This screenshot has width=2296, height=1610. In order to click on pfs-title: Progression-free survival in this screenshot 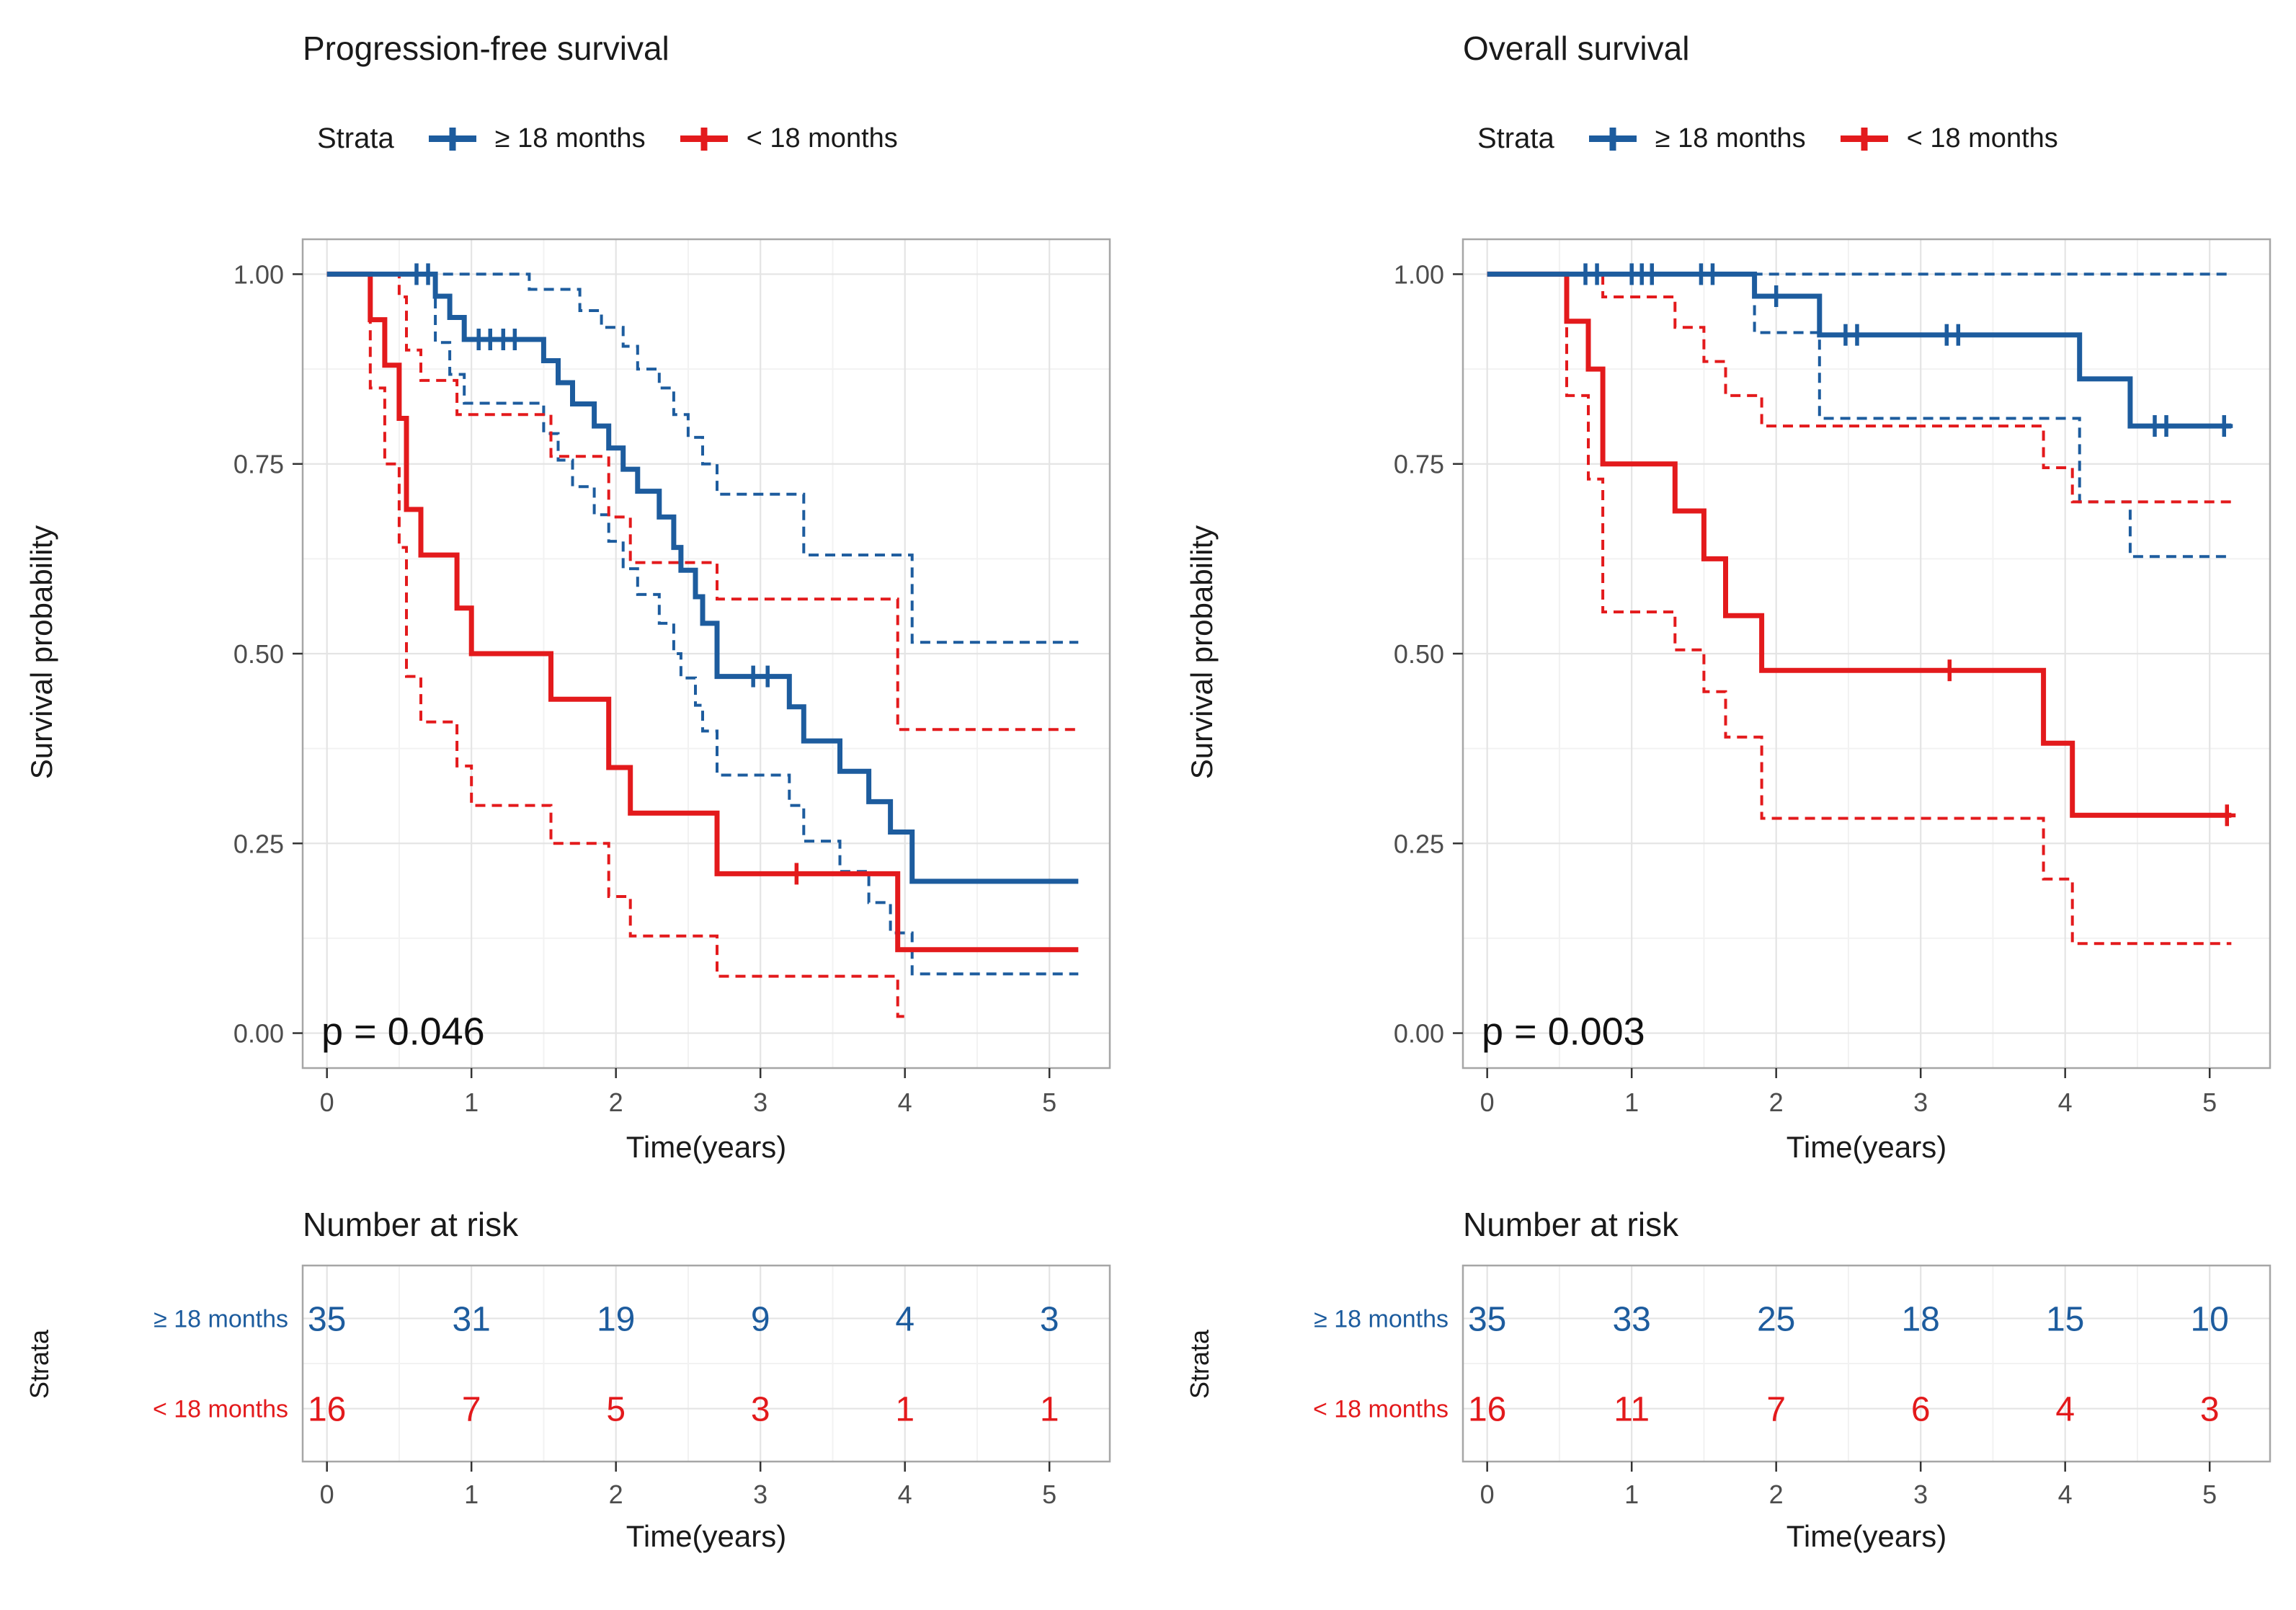, I will do `click(486, 48)`.